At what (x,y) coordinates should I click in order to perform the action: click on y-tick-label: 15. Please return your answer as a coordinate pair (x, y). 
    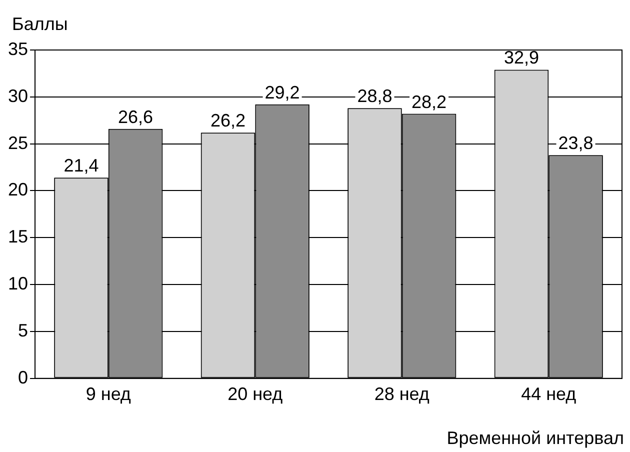
    Looking at the image, I should click on (18, 236).